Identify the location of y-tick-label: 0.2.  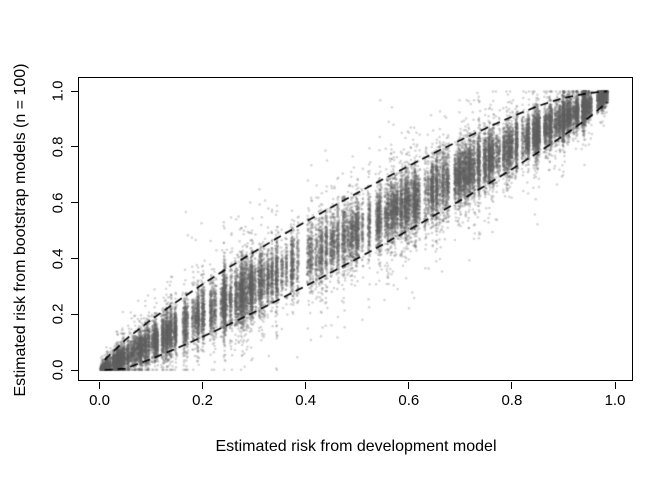
(58, 314).